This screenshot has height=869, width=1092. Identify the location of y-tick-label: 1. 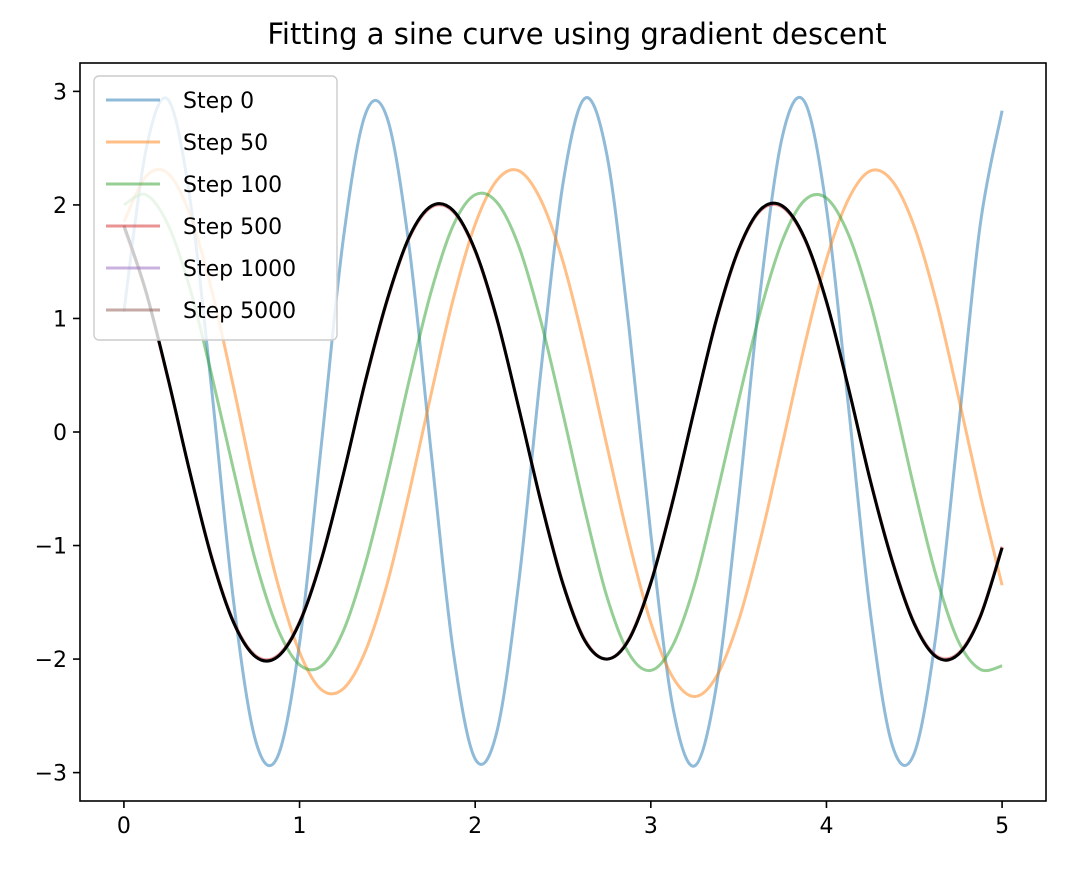
(60, 319).